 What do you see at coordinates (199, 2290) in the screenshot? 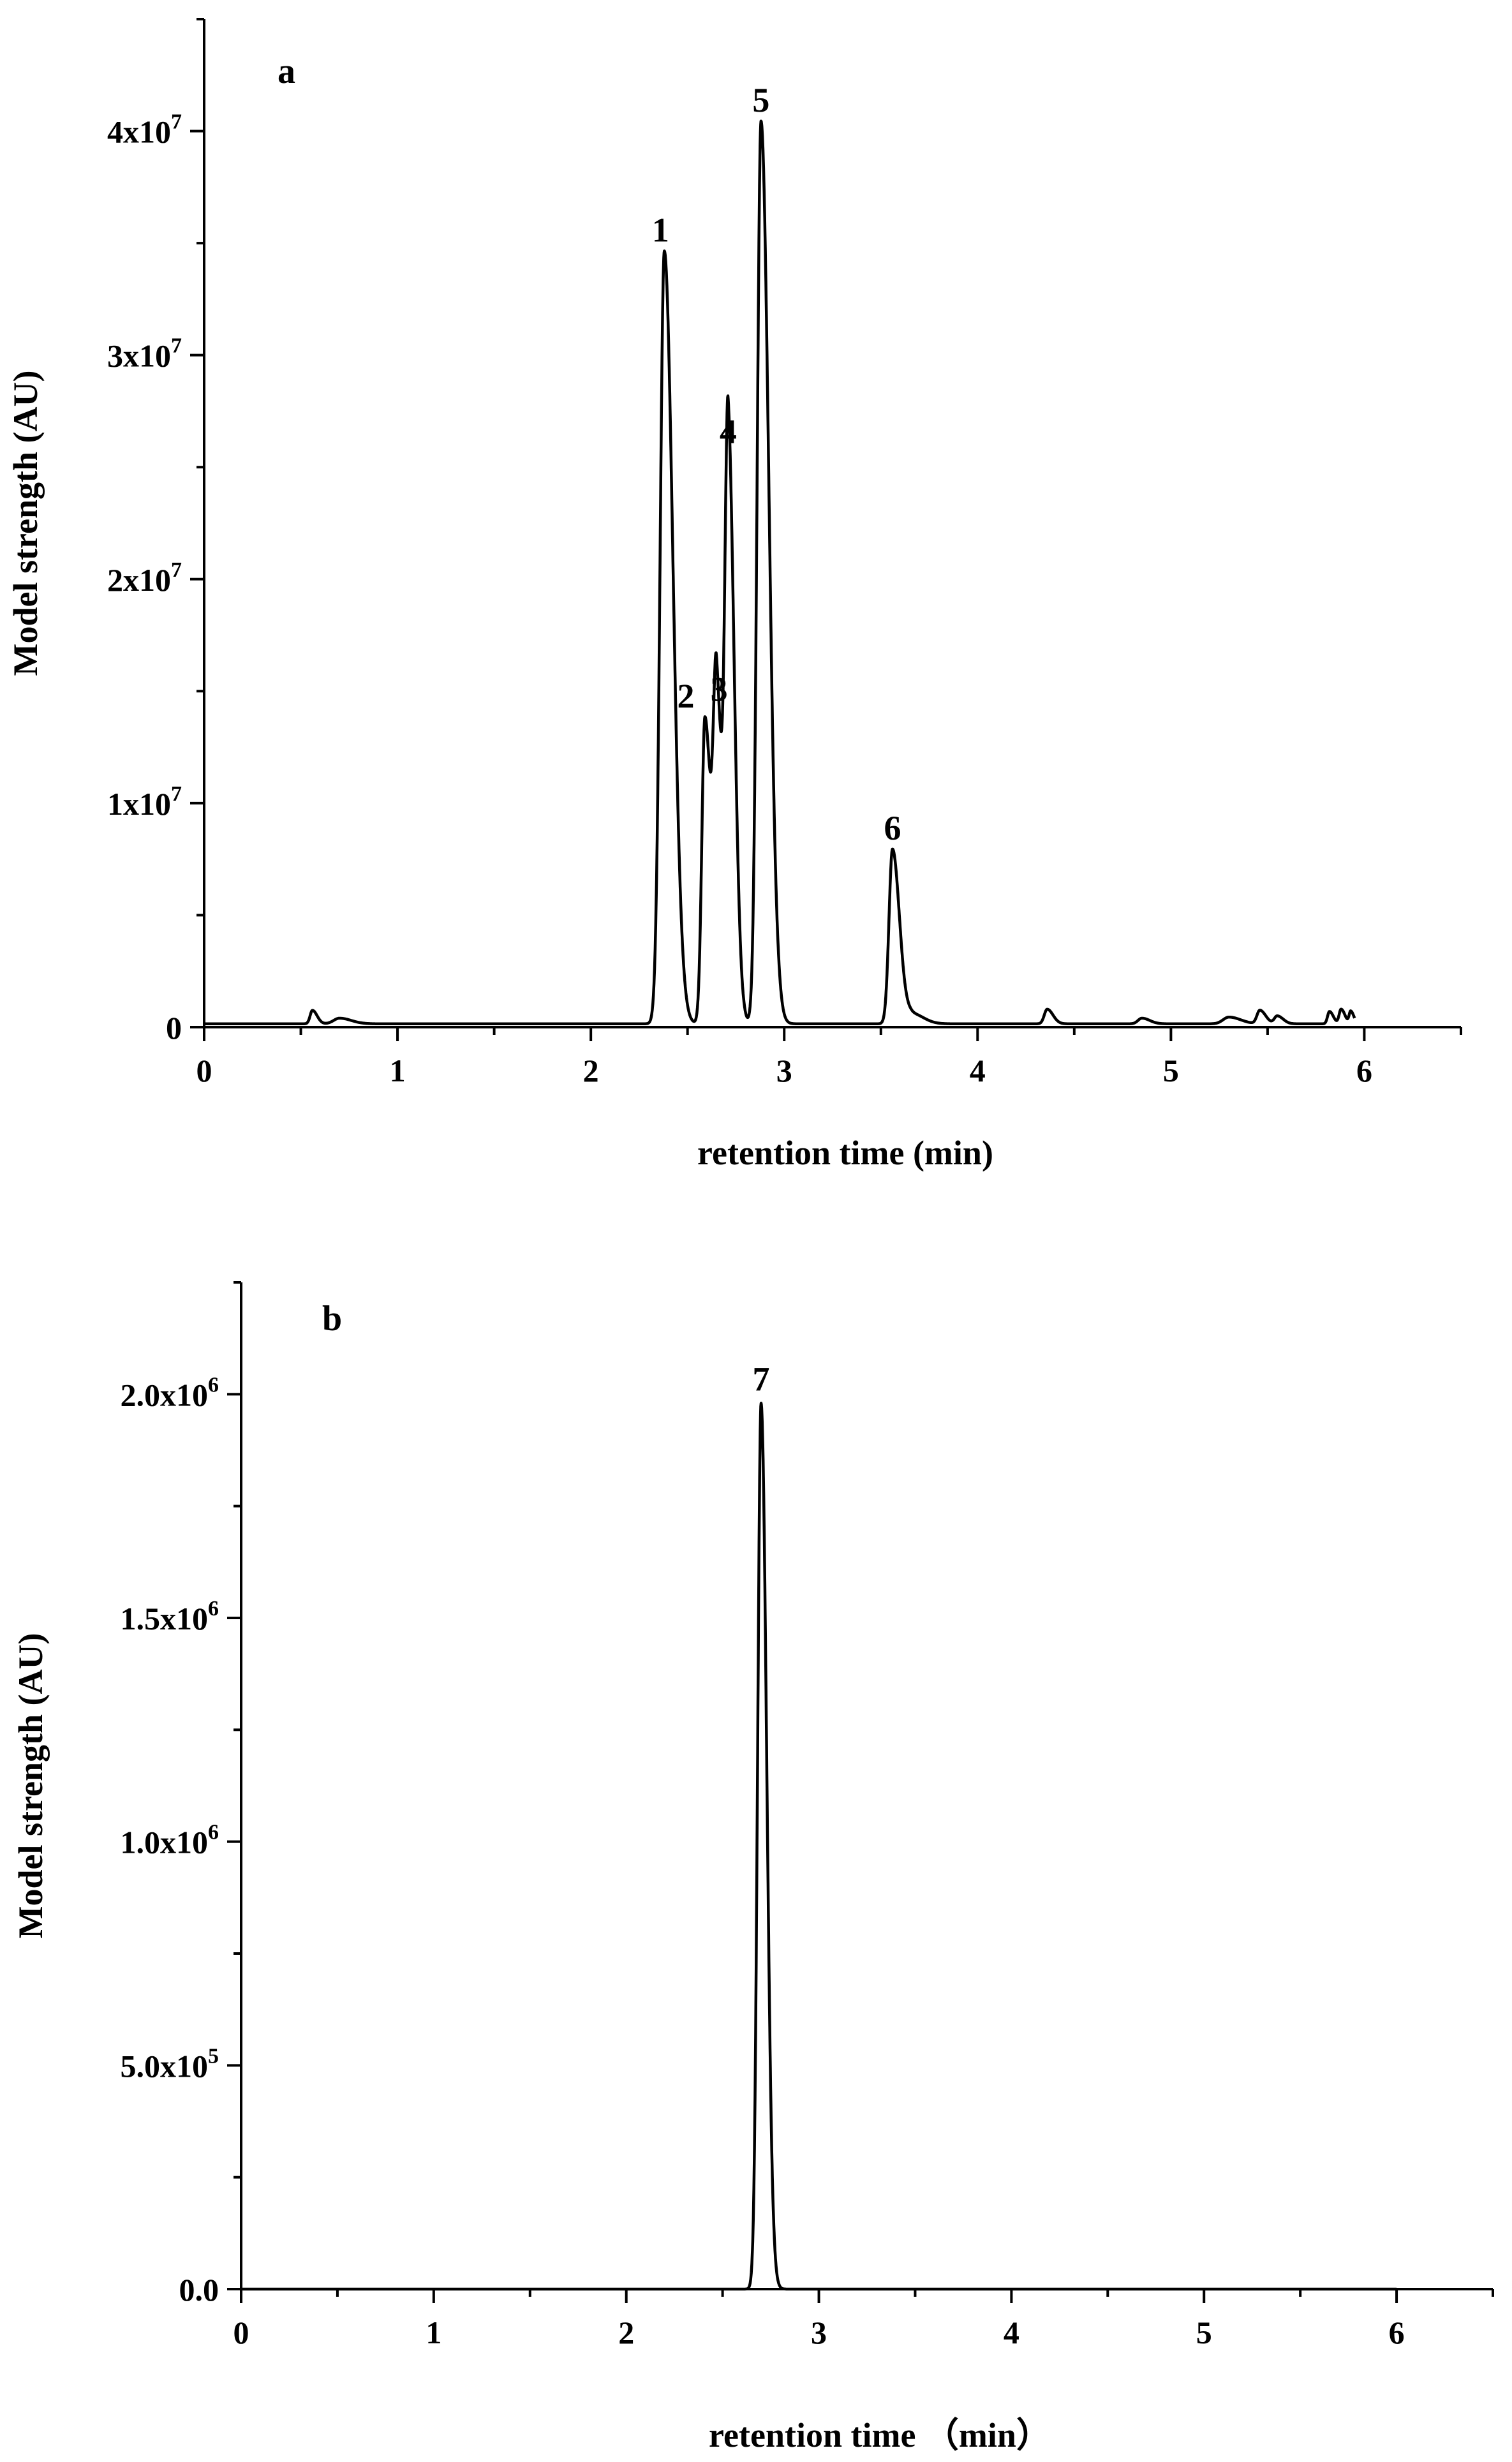
I see `y-tick-label: 0.0` at bounding box center [199, 2290].